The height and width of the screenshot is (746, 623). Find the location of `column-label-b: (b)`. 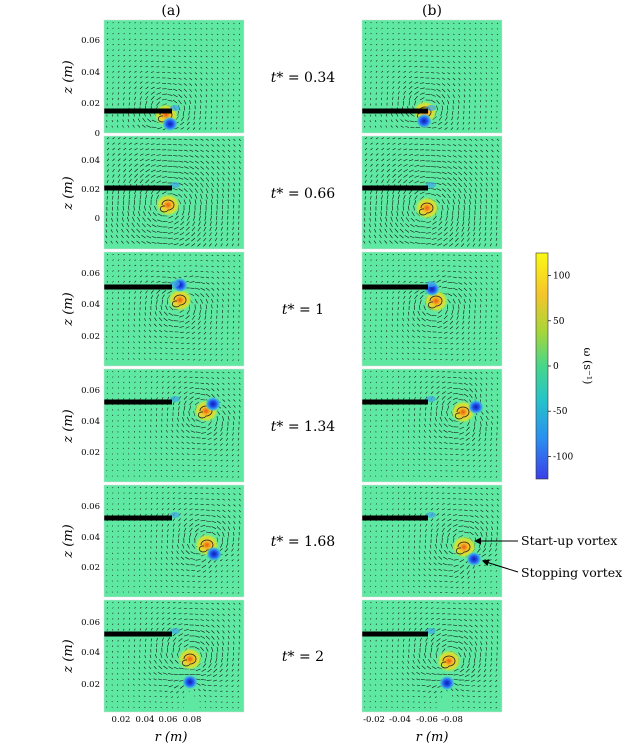

column-label-b: (b) is located at coordinates (432, 11).